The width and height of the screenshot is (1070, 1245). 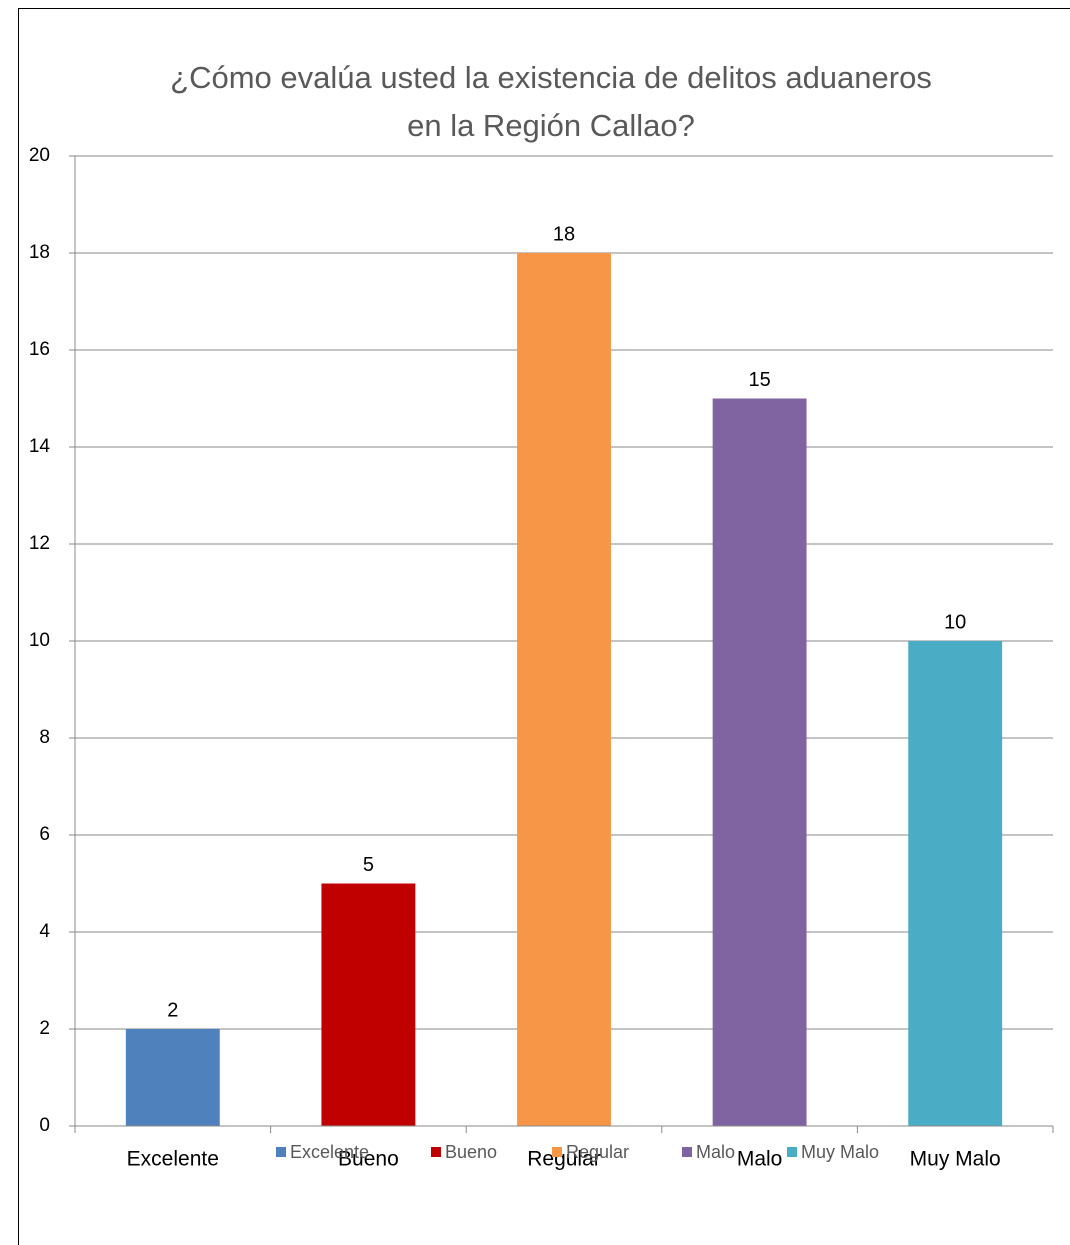 I want to click on data-label: 18, so click(x=564, y=234).